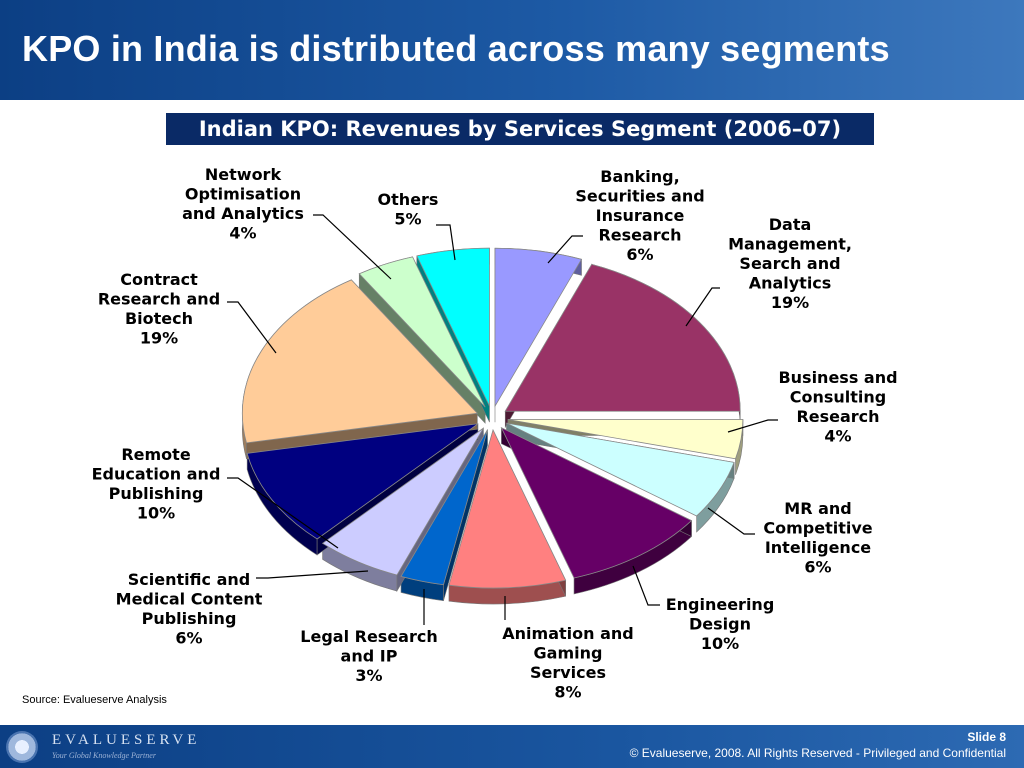  I want to click on slice-label-line: Education and, so click(156, 474).